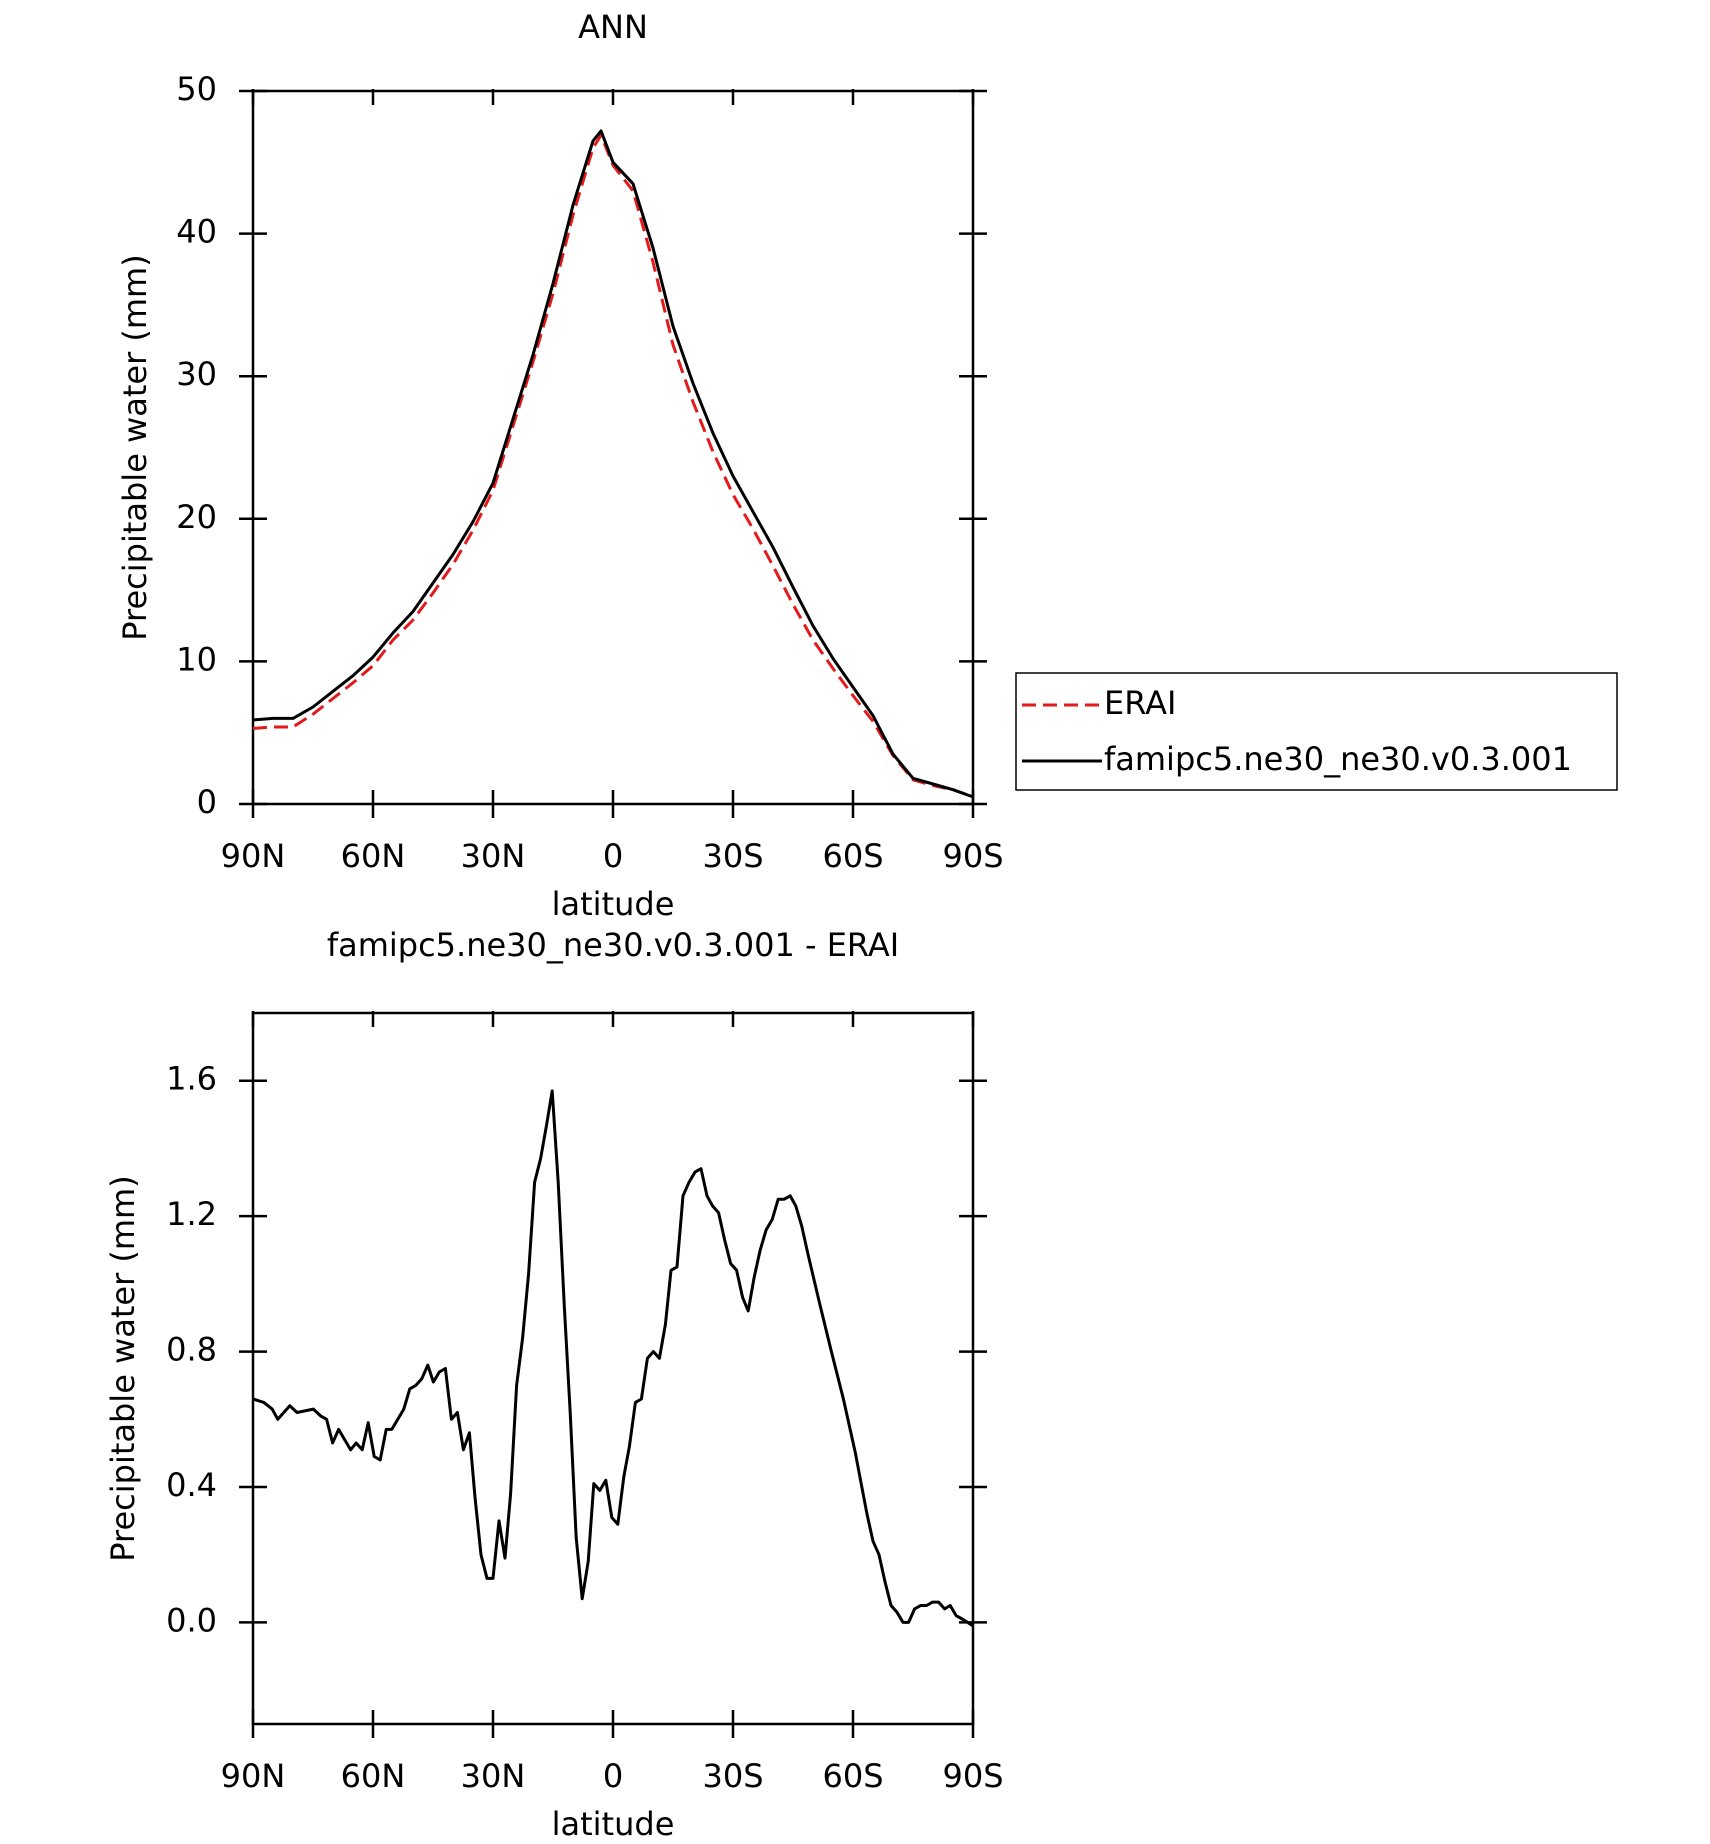 The height and width of the screenshot is (1844, 1710). Describe the element at coordinates (191, 1620) in the screenshot. I see `y-tick-label: 0.0` at that location.